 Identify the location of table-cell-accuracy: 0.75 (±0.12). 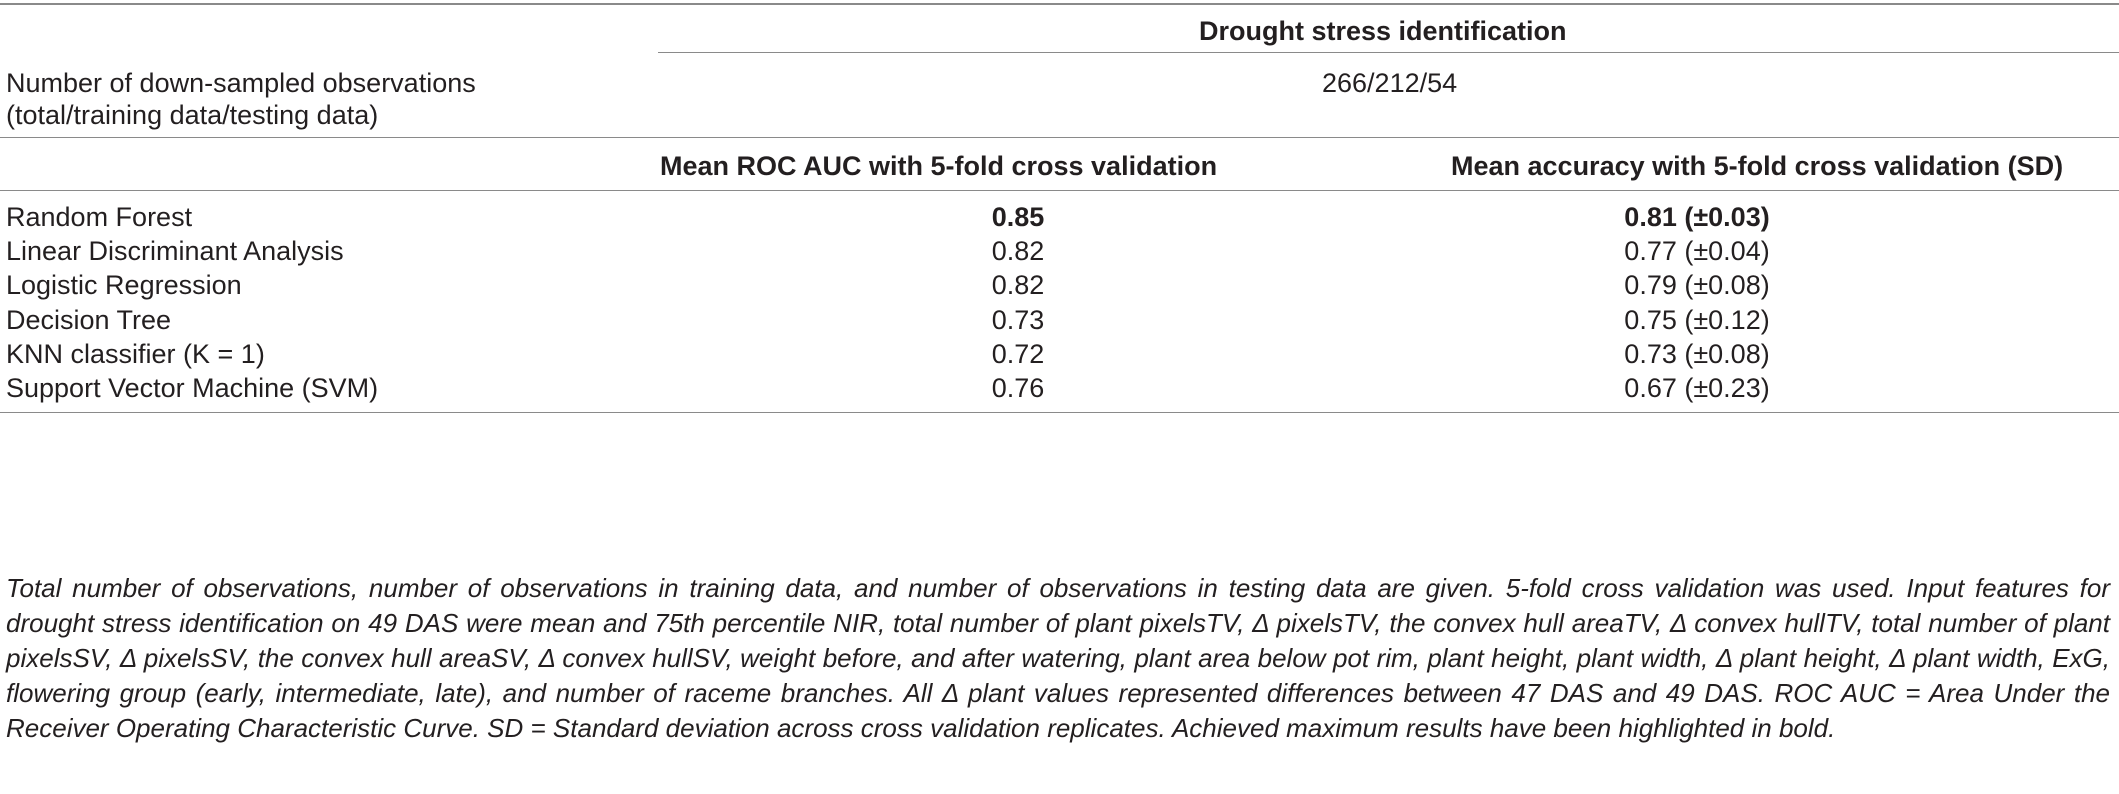
(1697, 320).